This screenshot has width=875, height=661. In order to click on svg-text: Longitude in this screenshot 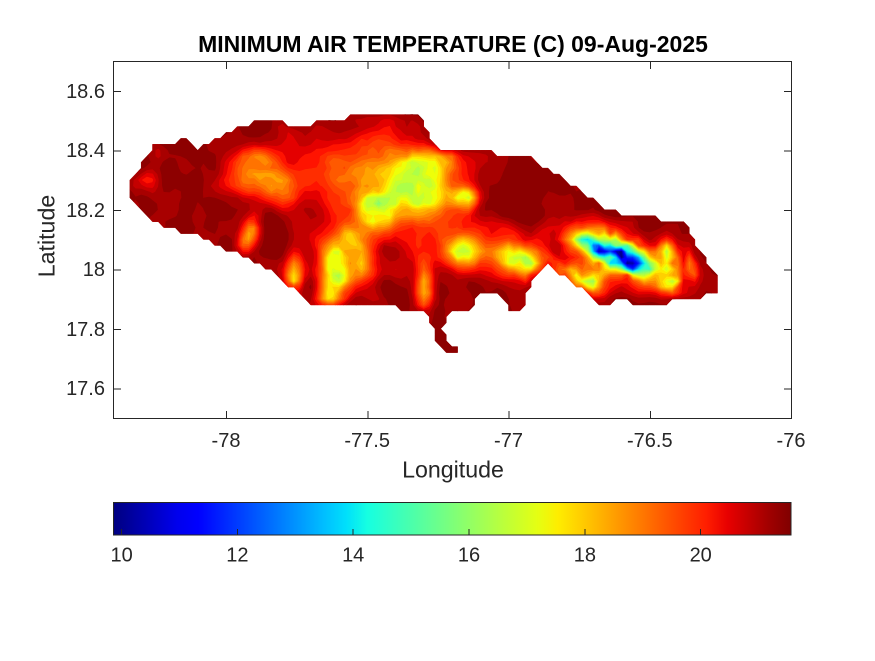, I will do `click(453, 470)`.